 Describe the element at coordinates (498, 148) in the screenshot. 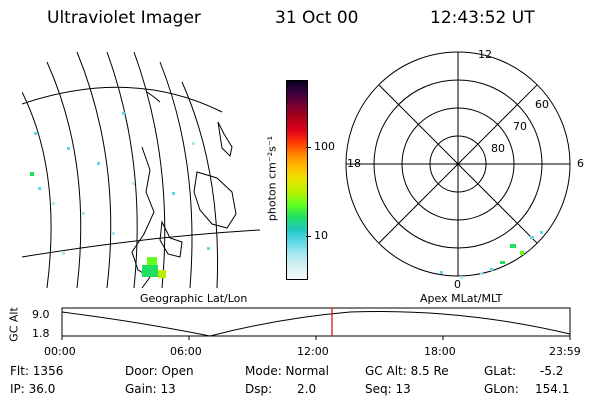

I see `lat-label-80: 80` at that location.